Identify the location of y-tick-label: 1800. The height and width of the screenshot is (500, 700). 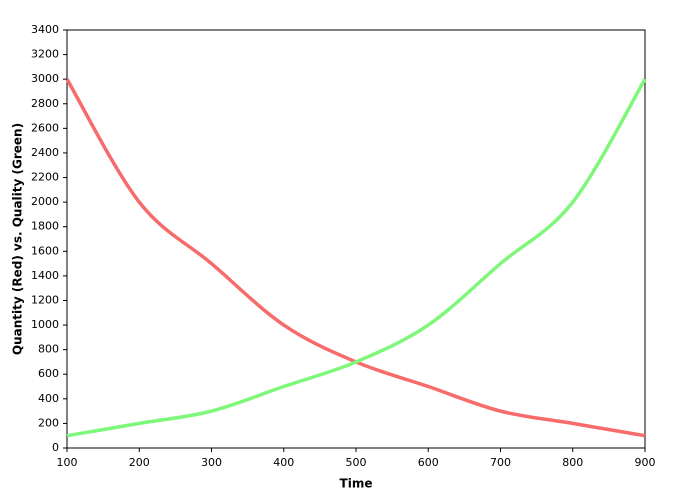
(45, 226).